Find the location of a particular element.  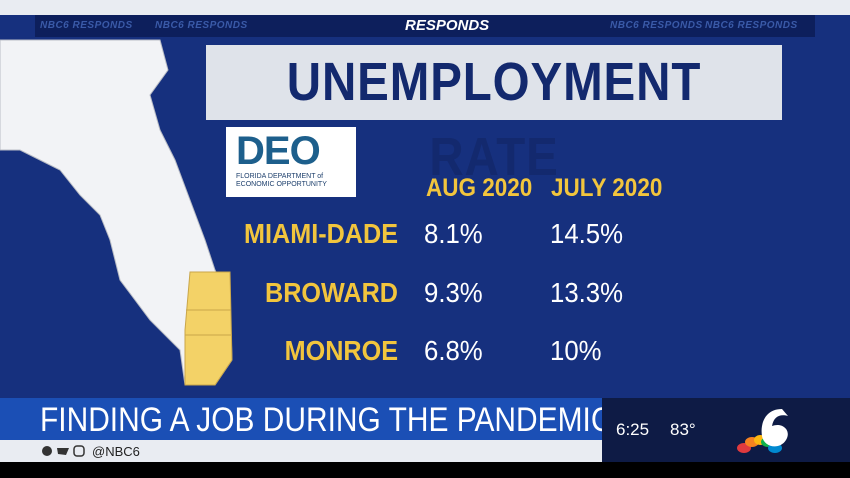

rate-cell: 8.1% is located at coordinates (453, 233).